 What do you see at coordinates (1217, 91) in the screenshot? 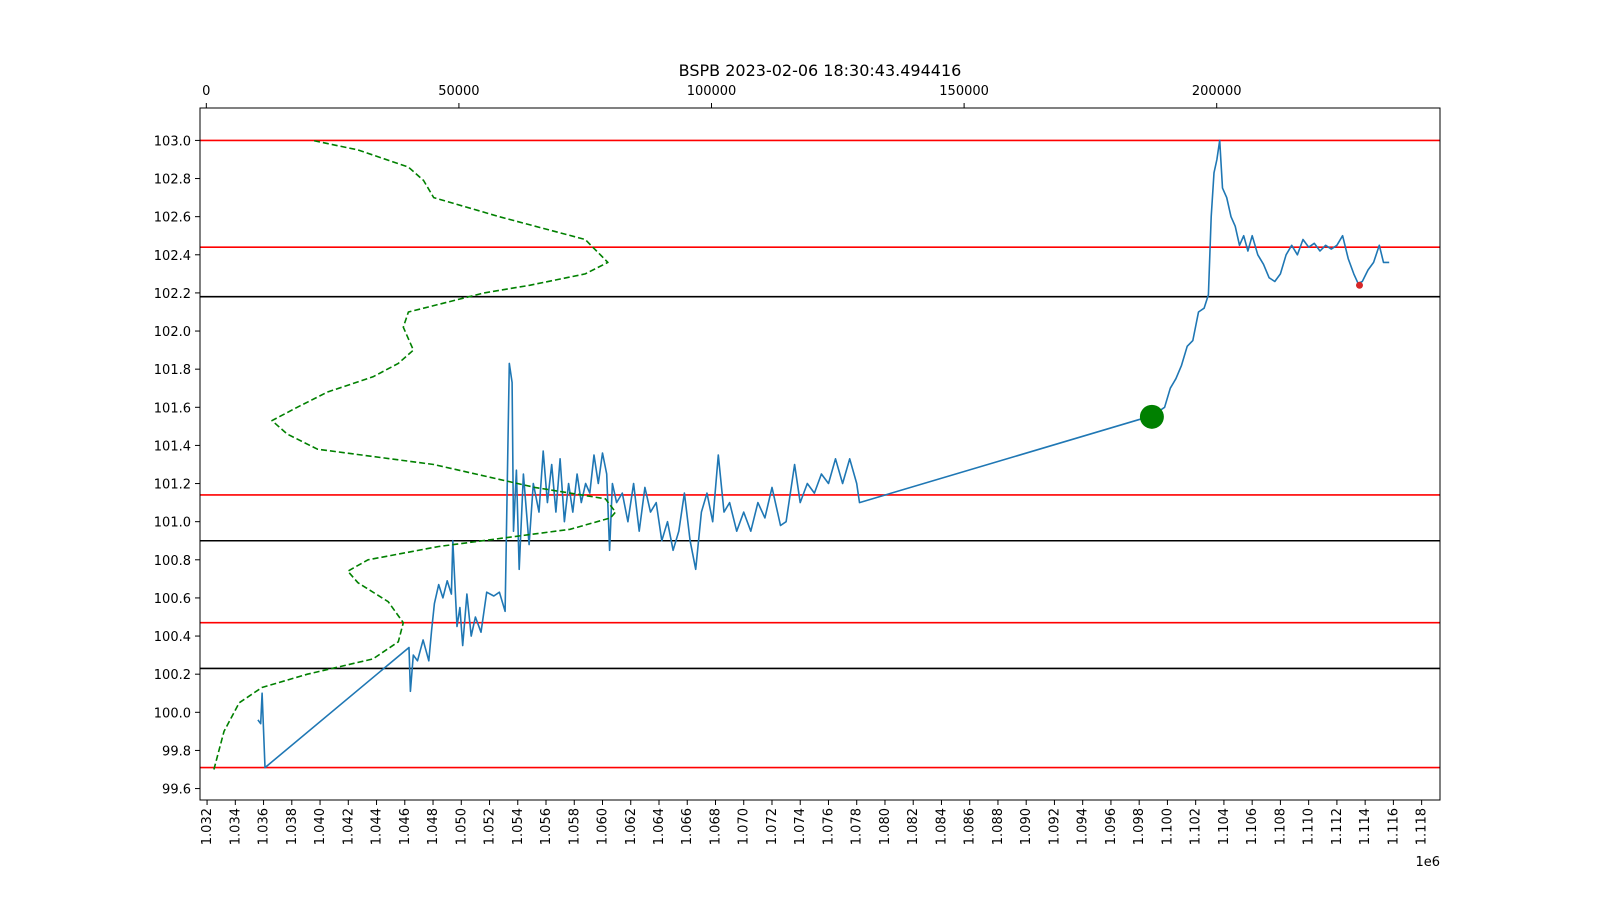
I see `top-tick-label: 200000` at bounding box center [1217, 91].